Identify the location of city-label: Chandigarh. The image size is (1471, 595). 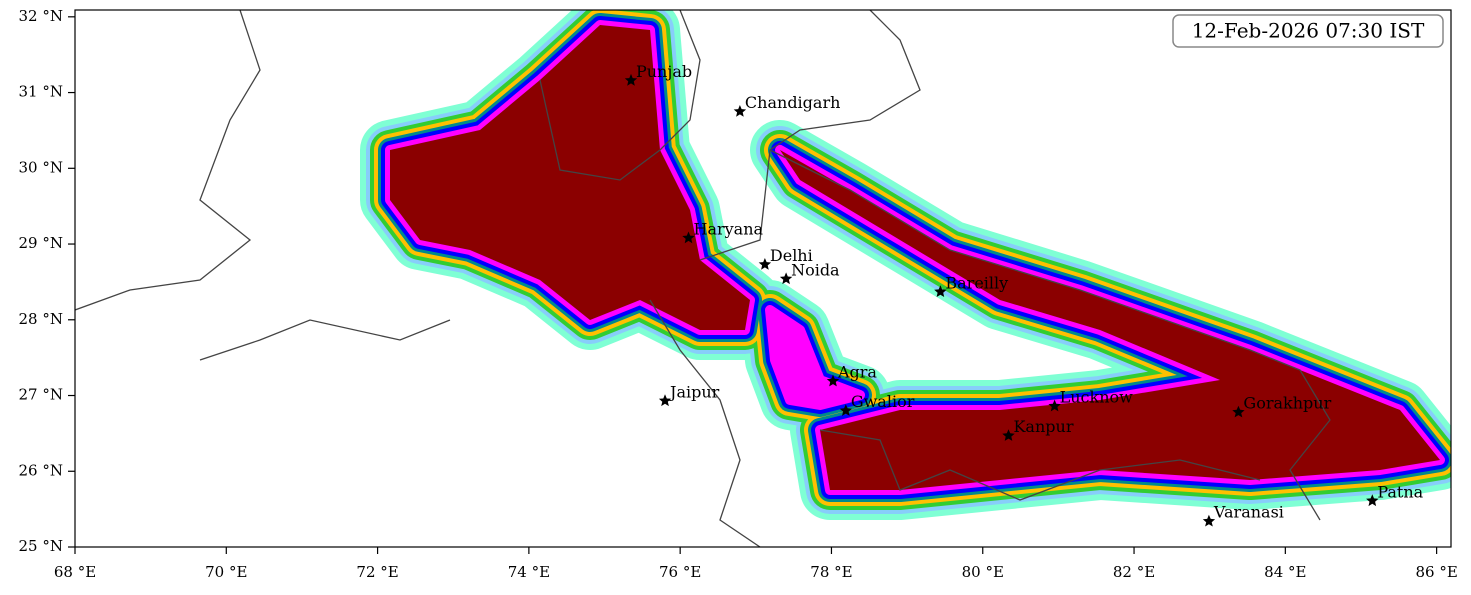
(792, 102).